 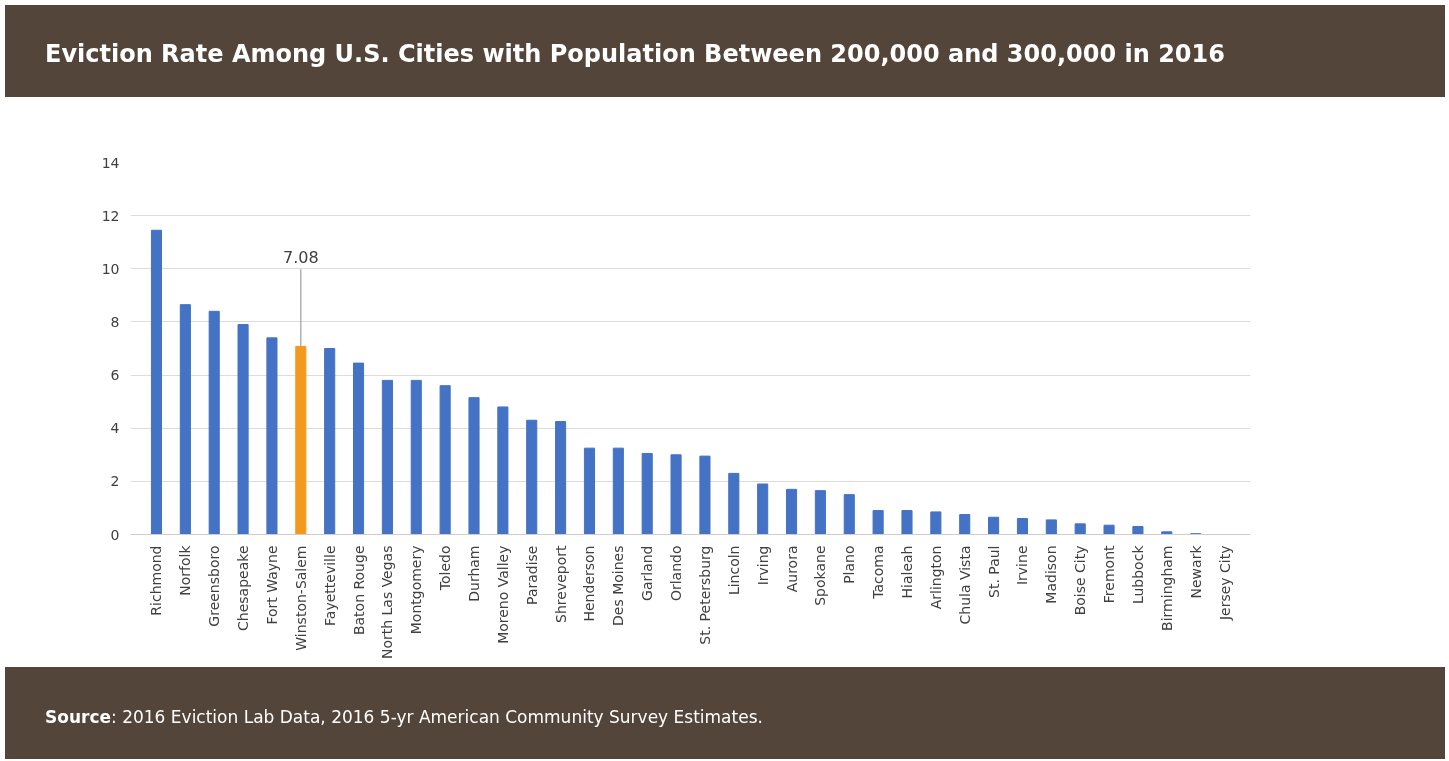 What do you see at coordinates (560, 583) in the screenshot?
I see `x-tick-label: Shreveport` at bounding box center [560, 583].